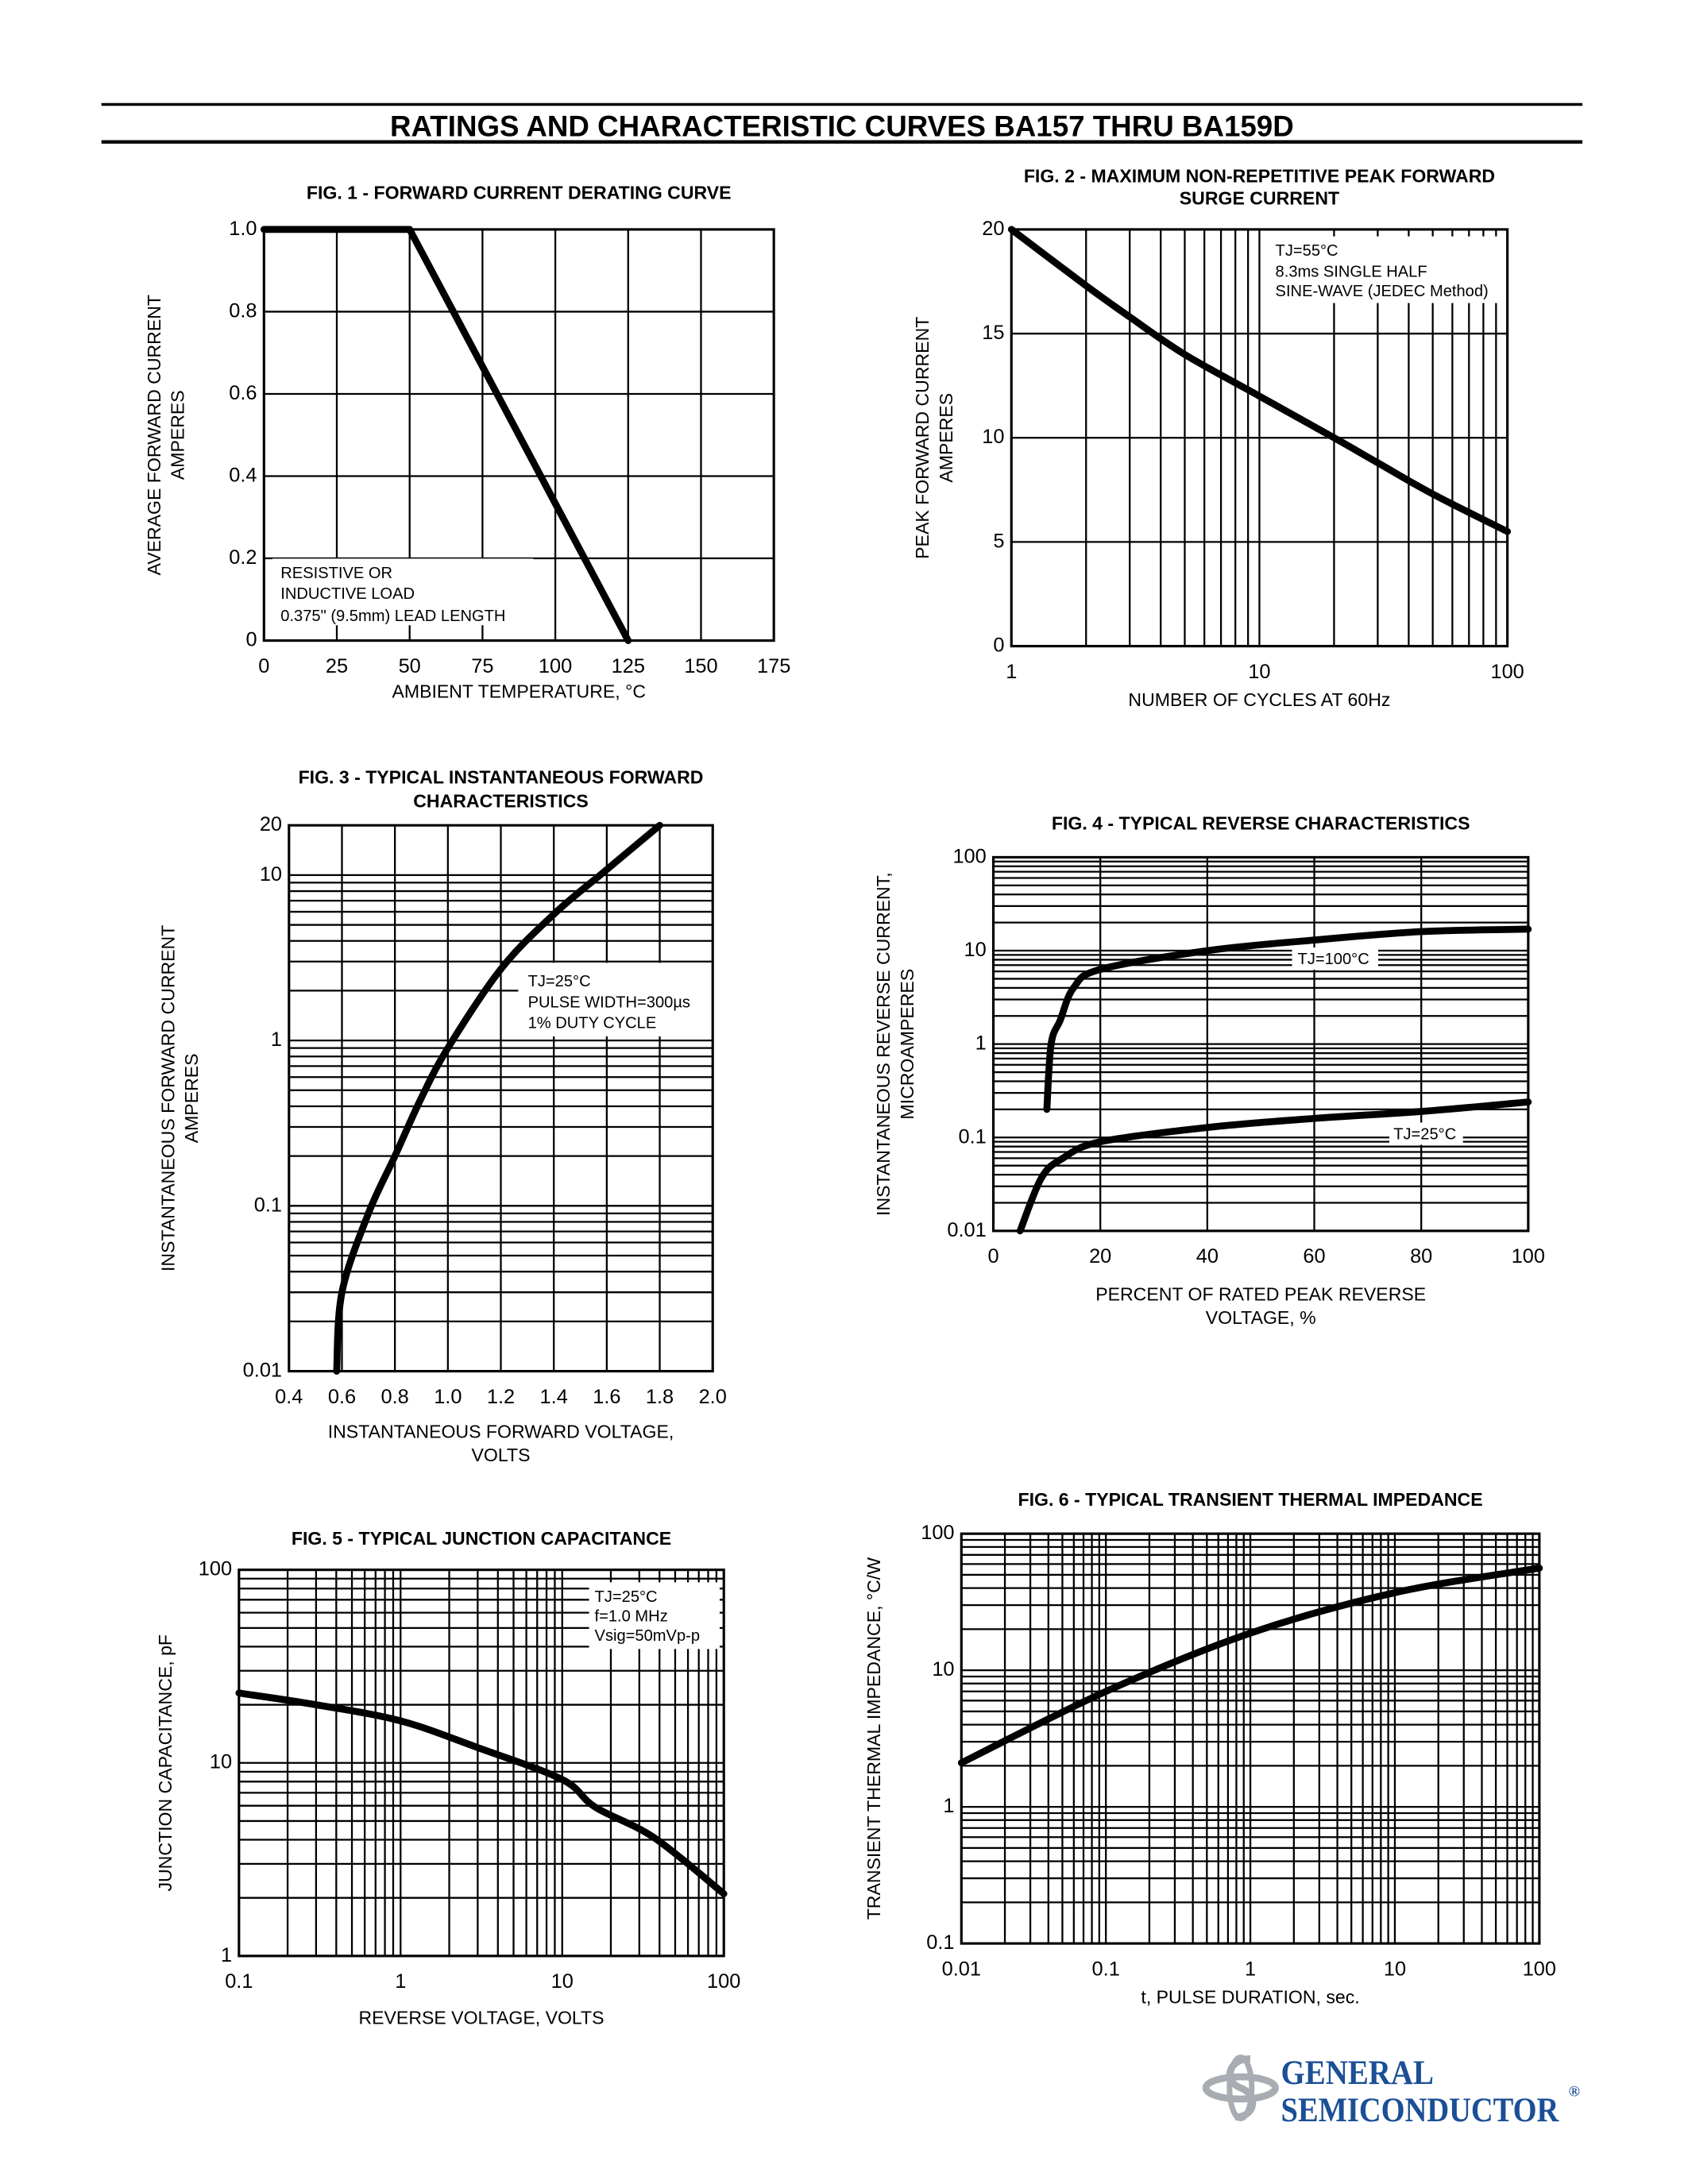 The width and height of the screenshot is (1688, 2184). I want to click on logo-line-1: GENERAL, so click(1357, 2073).